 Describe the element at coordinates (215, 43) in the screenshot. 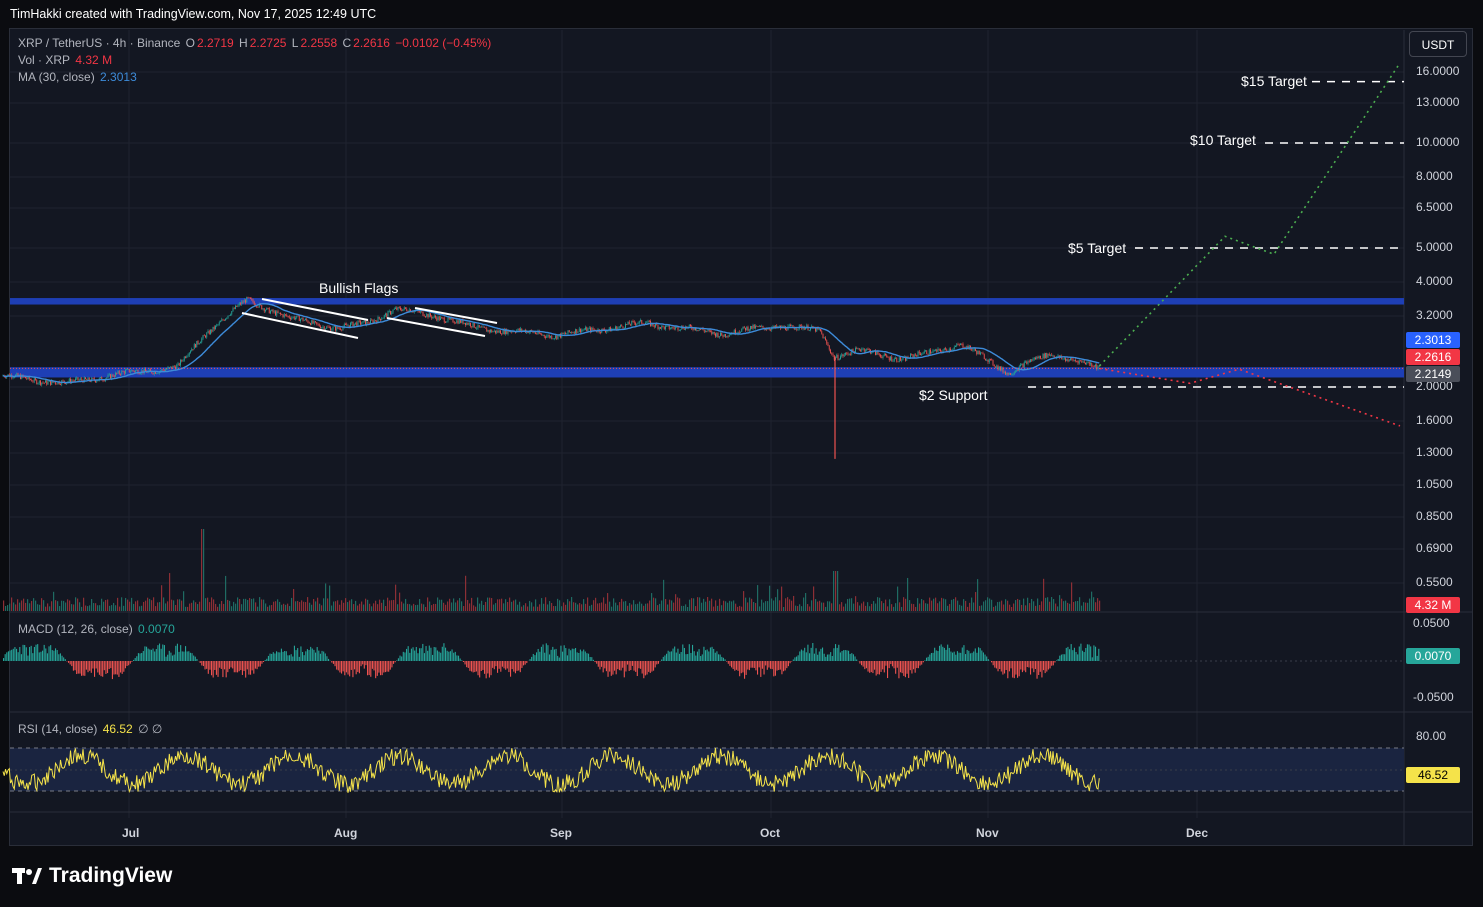

I see `open-value: 2.2719` at that location.